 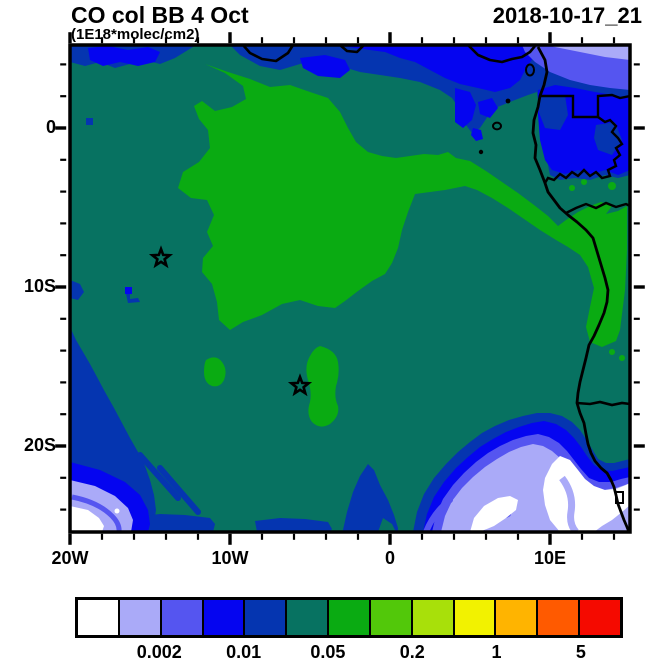 What do you see at coordinates (603, 403) in the screenshot?
I see `country-border-angola-namibia` at bounding box center [603, 403].